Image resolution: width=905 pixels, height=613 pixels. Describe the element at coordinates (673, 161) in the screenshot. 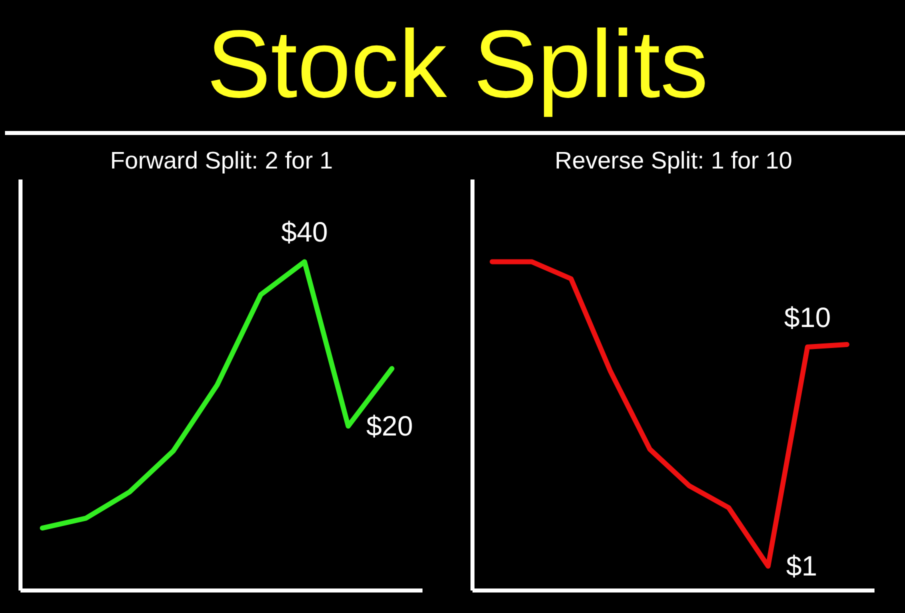

I see `chart-subtitle: Reverse Split: 1 for 10` at that location.